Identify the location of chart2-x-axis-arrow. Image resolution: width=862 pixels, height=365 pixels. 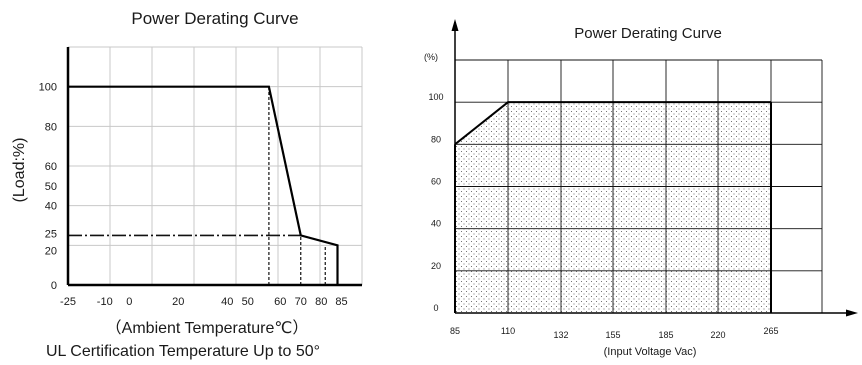
(852, 313).